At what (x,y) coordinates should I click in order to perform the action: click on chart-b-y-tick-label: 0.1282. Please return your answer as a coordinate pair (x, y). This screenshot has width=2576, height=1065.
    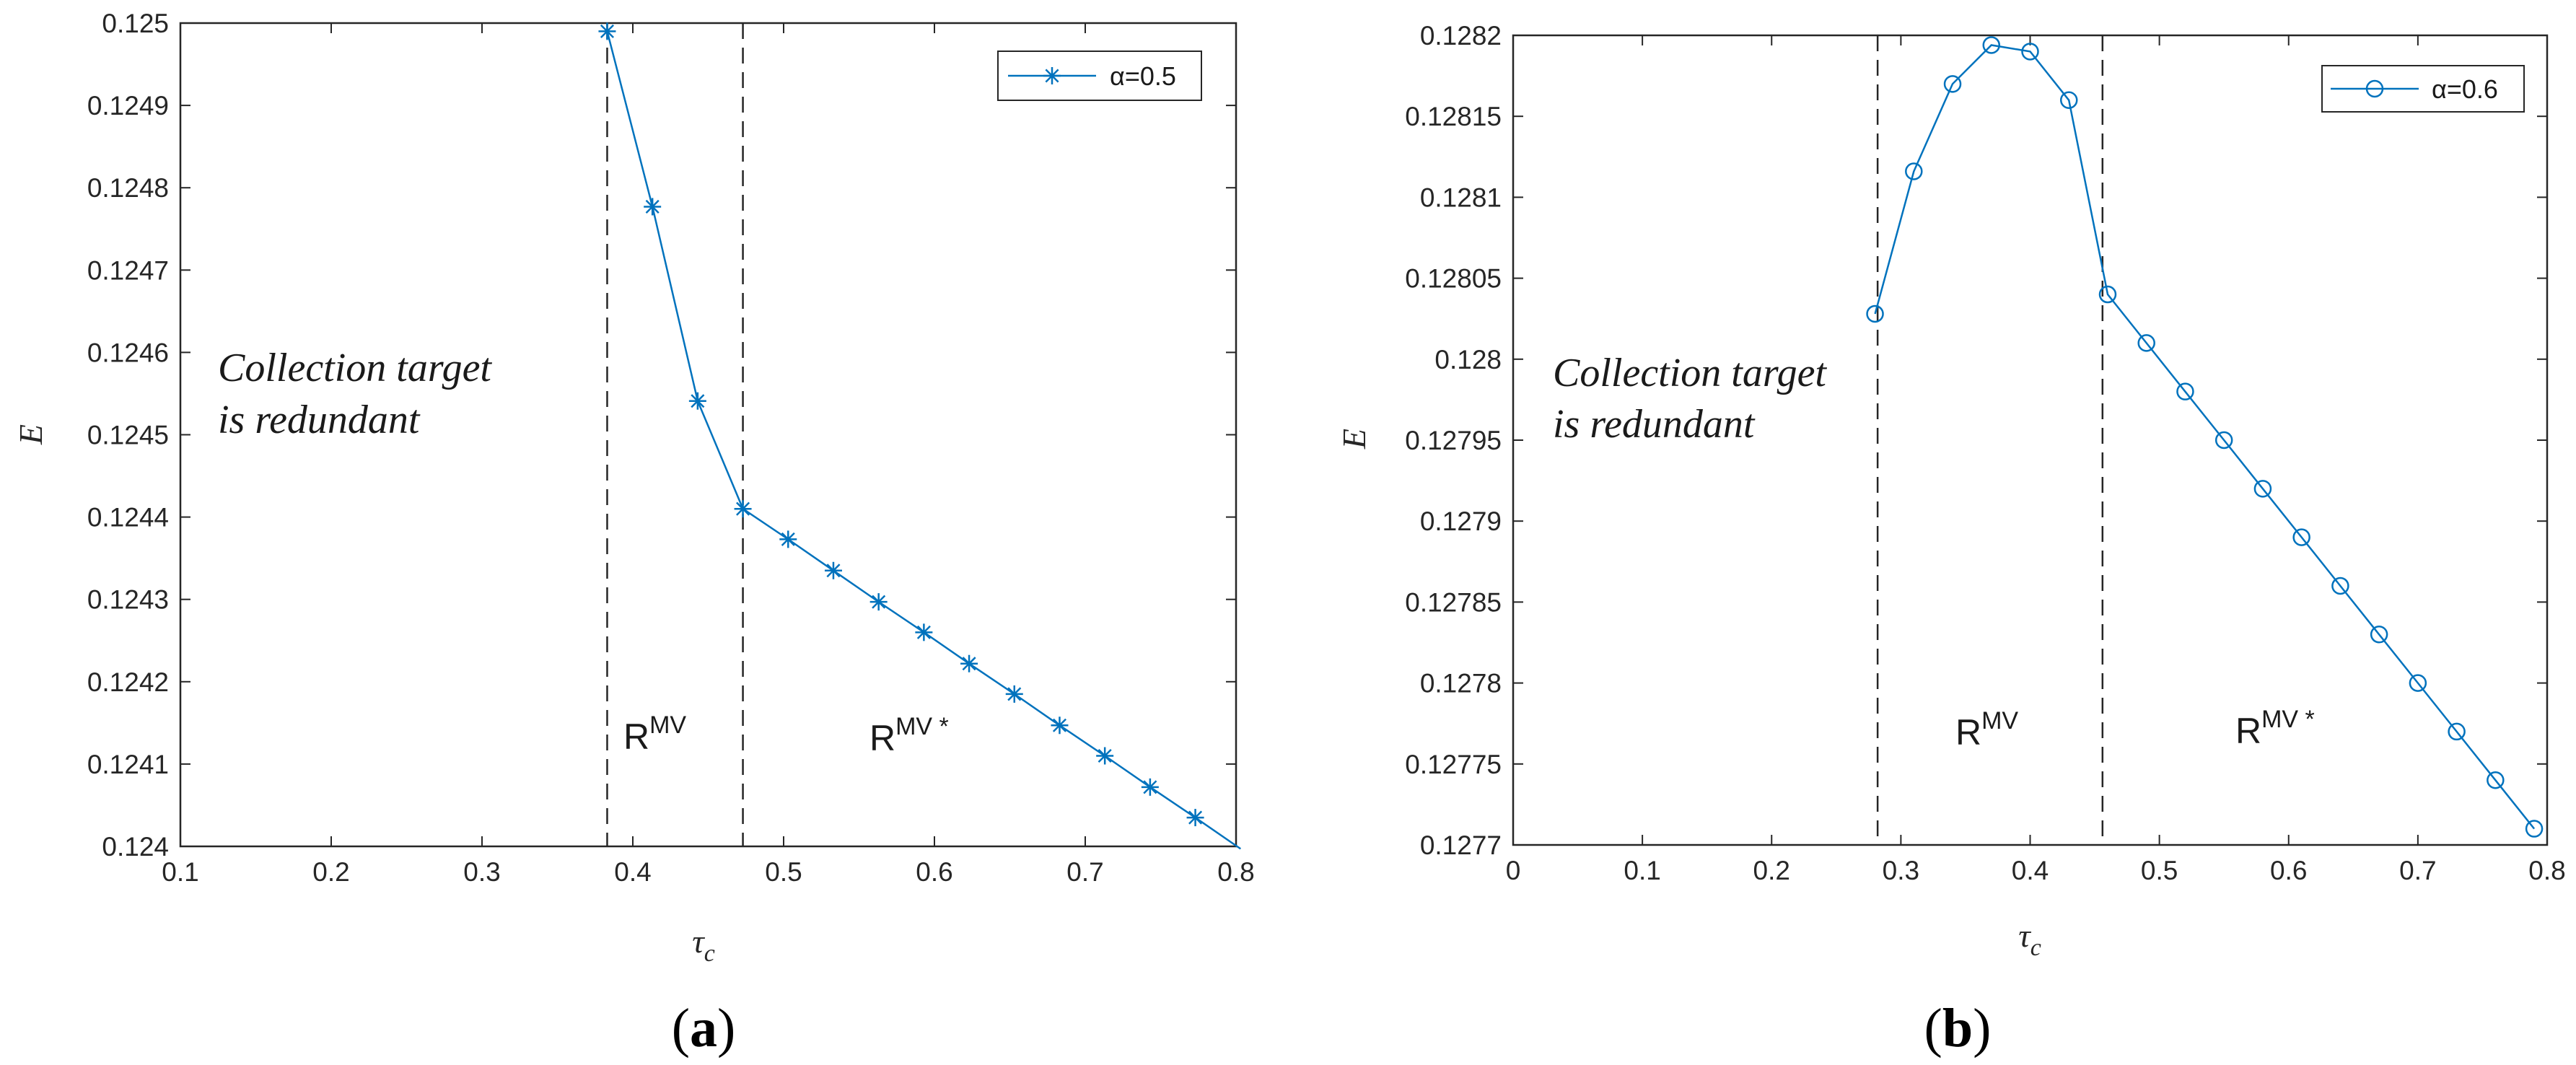
    Looking at the image, I should click on (1461, 36).